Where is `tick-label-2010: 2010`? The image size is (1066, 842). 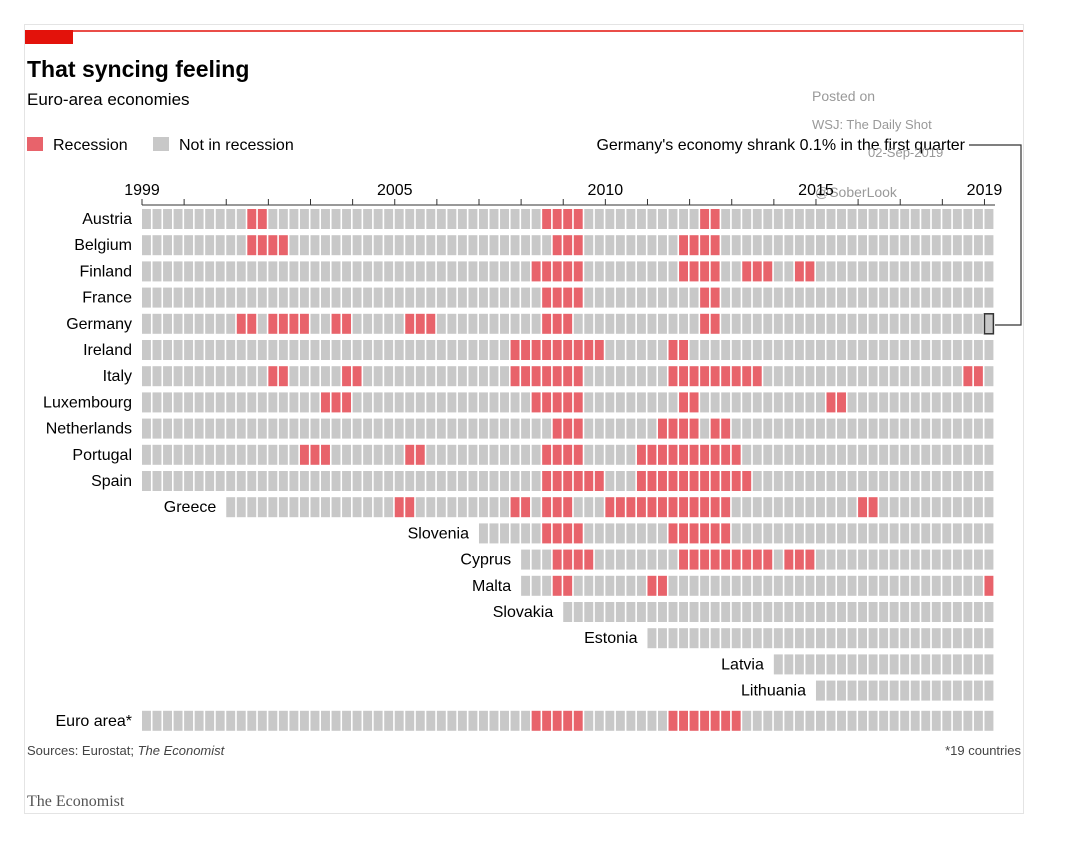
tick-label-2010: 2010 is located at coordinates (606, 190).